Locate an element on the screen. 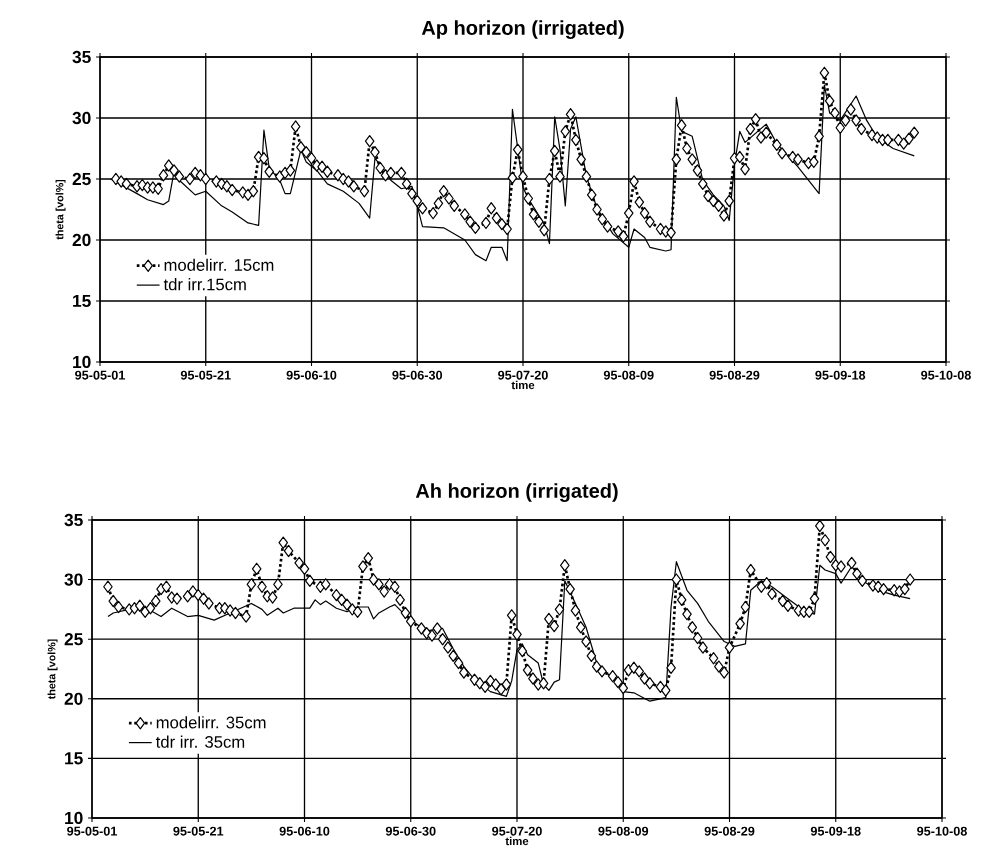 The height and width of the screenshot is (861, 1001). legend-label: tdr irr. 35cm is located at coordinates (200, 741).